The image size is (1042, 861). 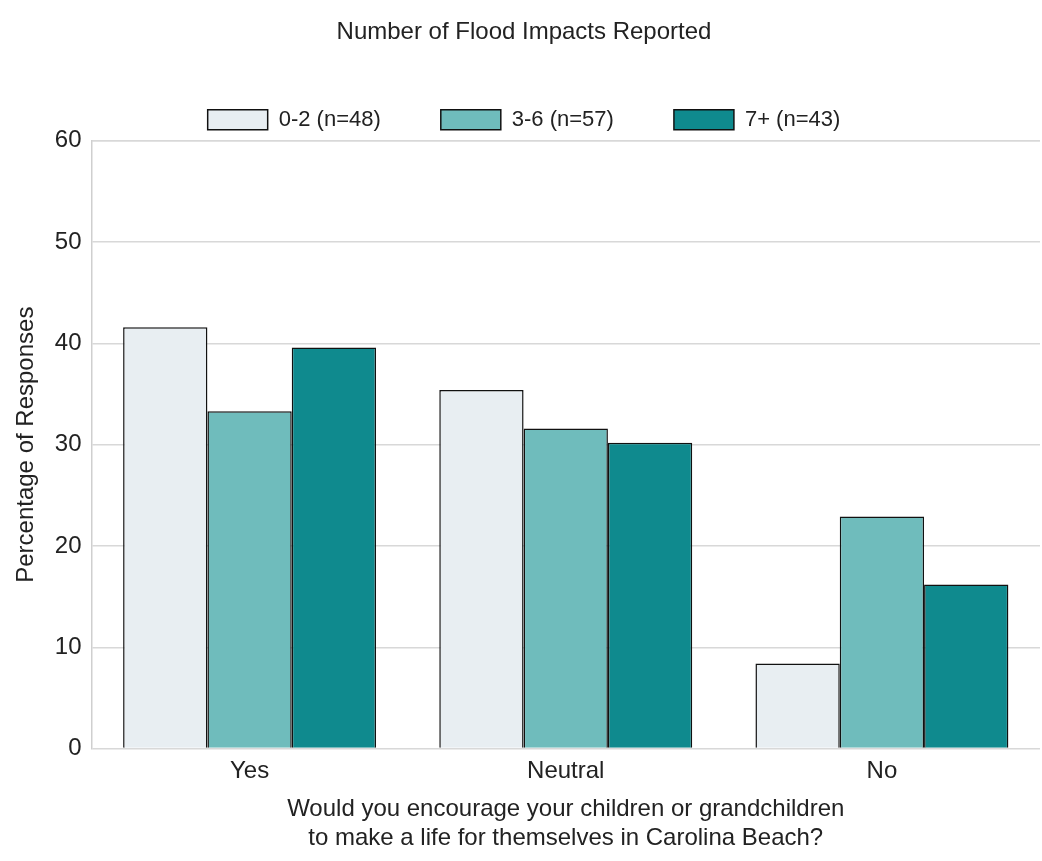 What do you see at coordinates (68, 139) in the screenshot?
I see `y-tick-label: 60` at bounding box center [68, 139].